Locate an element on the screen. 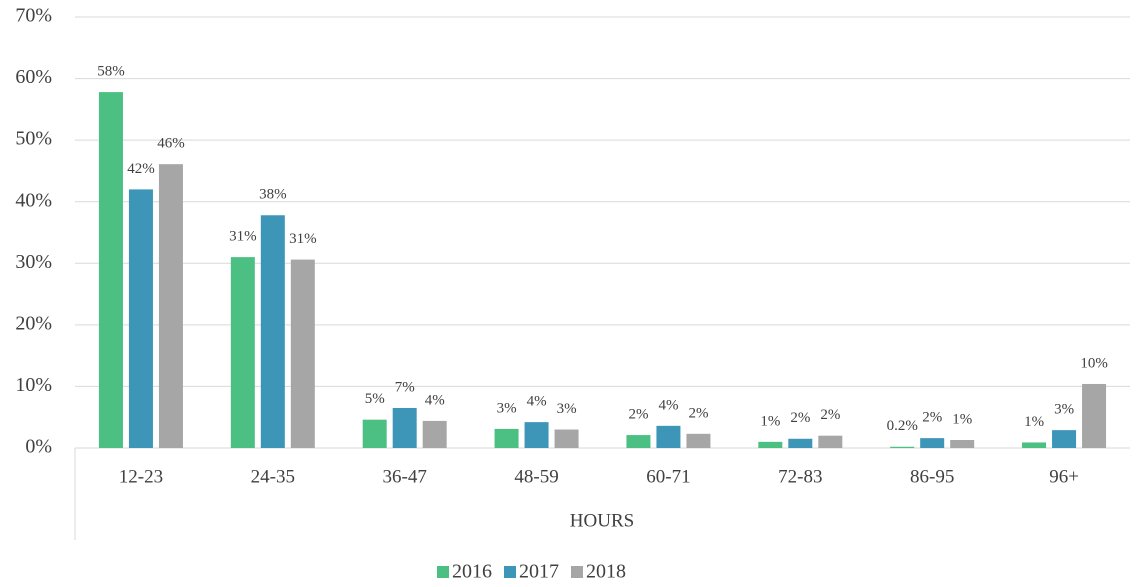 The width and height of the screenshot is (1144, 587). legend-label: 2016 is located at coordinates (472, 572).